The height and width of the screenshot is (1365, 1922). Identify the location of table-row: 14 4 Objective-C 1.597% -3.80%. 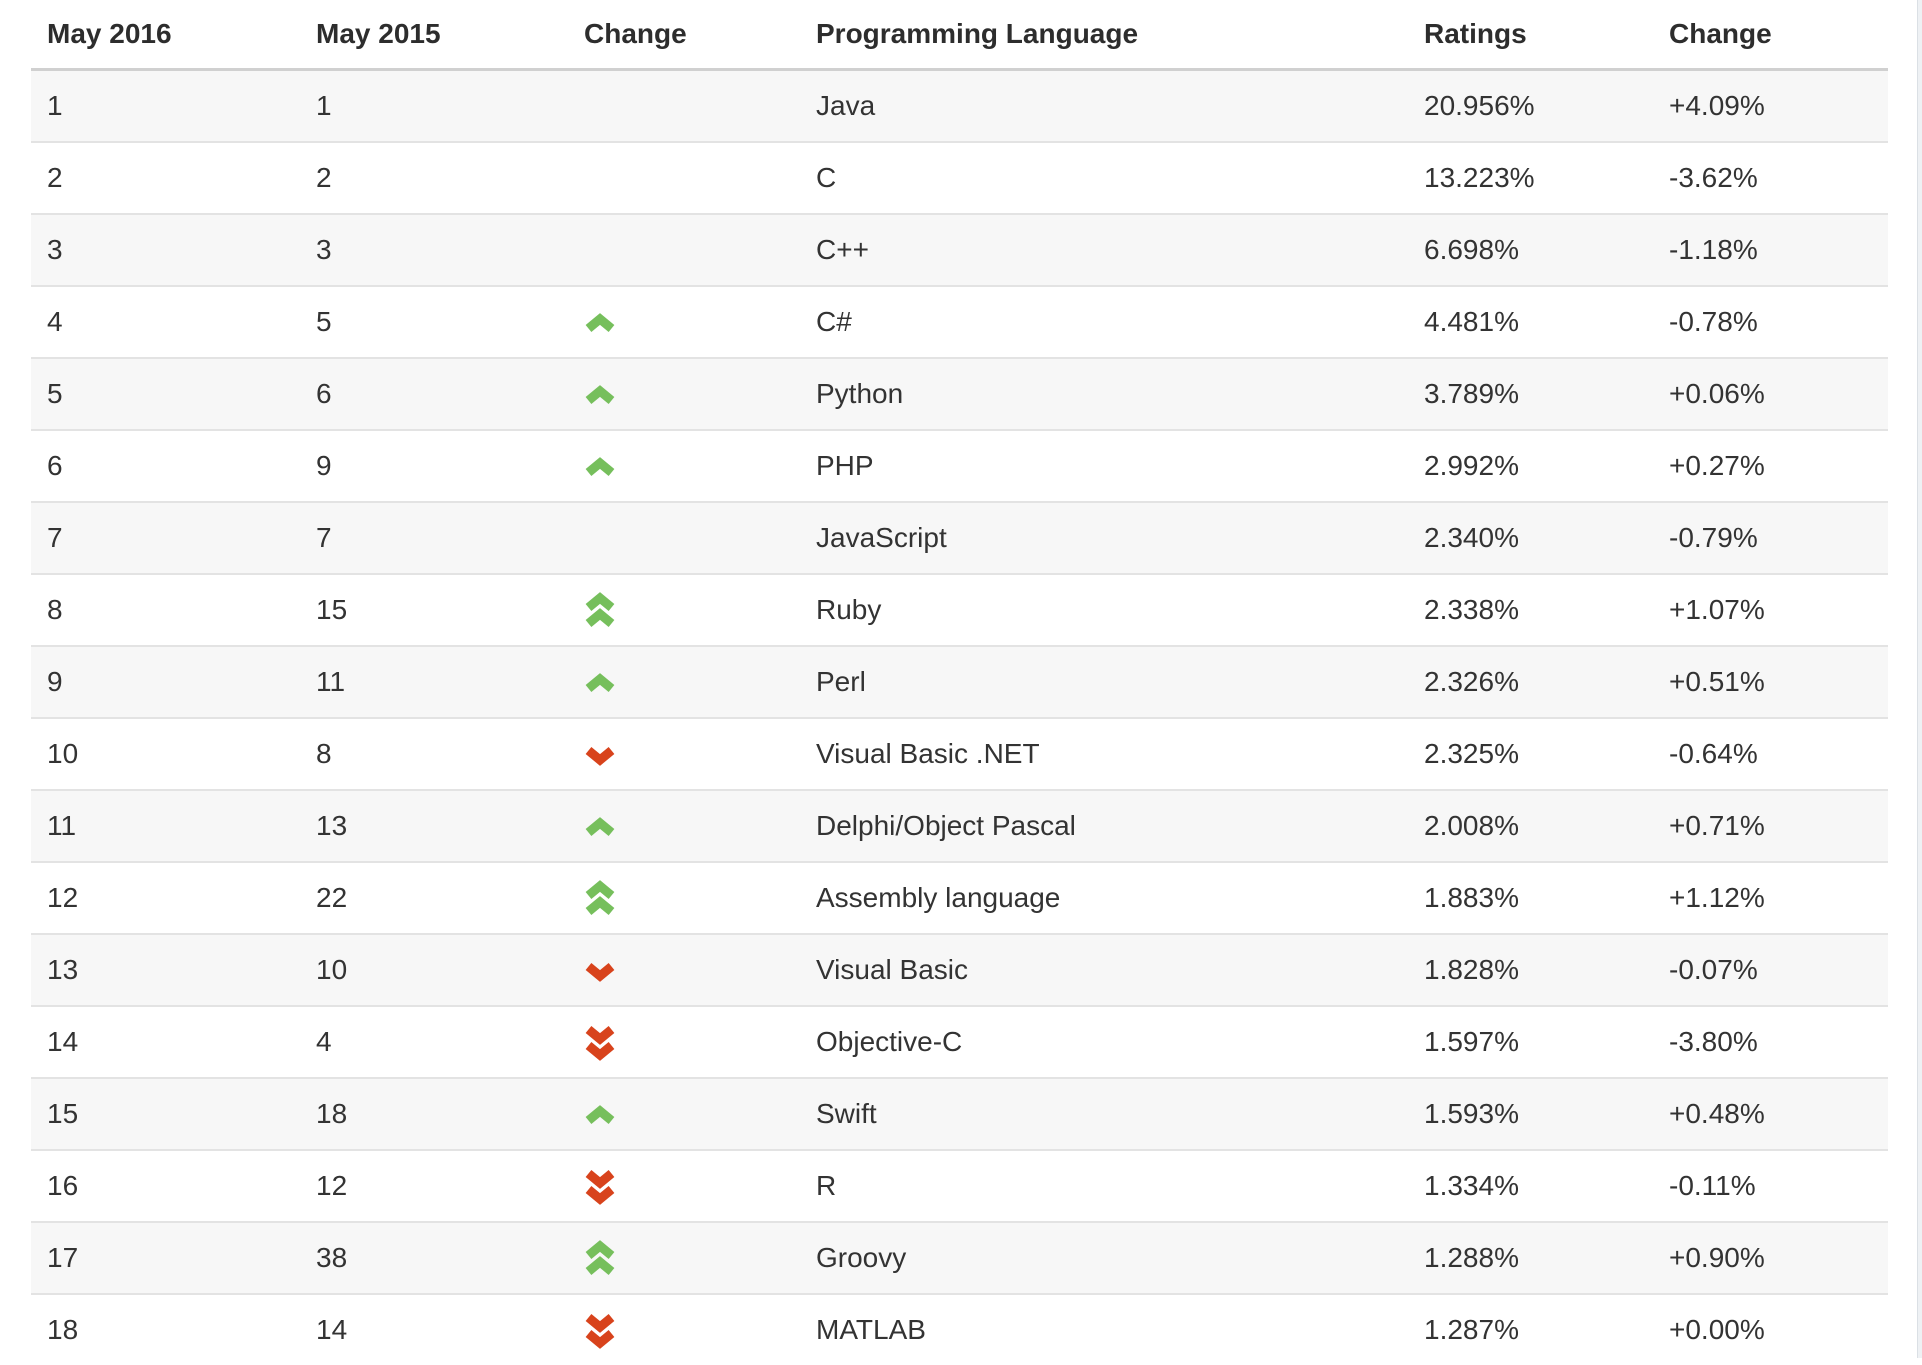
(959, 1042).